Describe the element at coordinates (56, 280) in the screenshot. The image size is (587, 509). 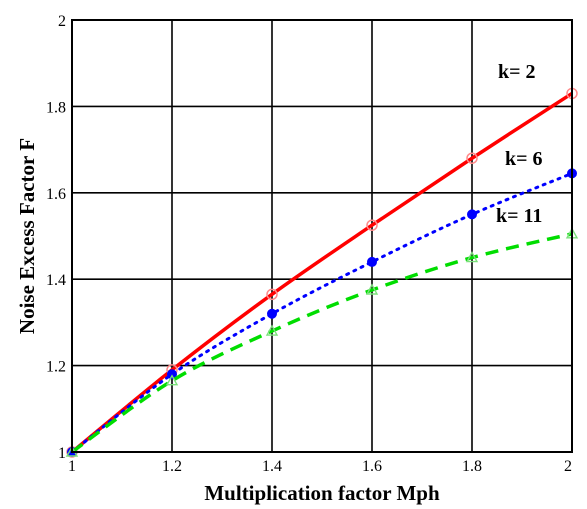
I see `y-tick-label: 1.4` at that location.